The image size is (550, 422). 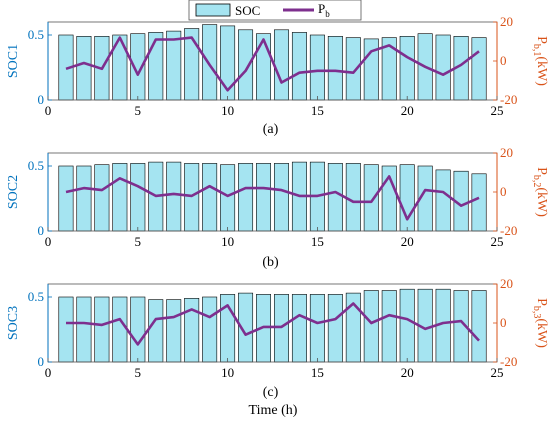 What do you see at coordinates (247, 10) in the screenshot?
I see `legend-bar-label: SOC` at bounding box center [247, 10].